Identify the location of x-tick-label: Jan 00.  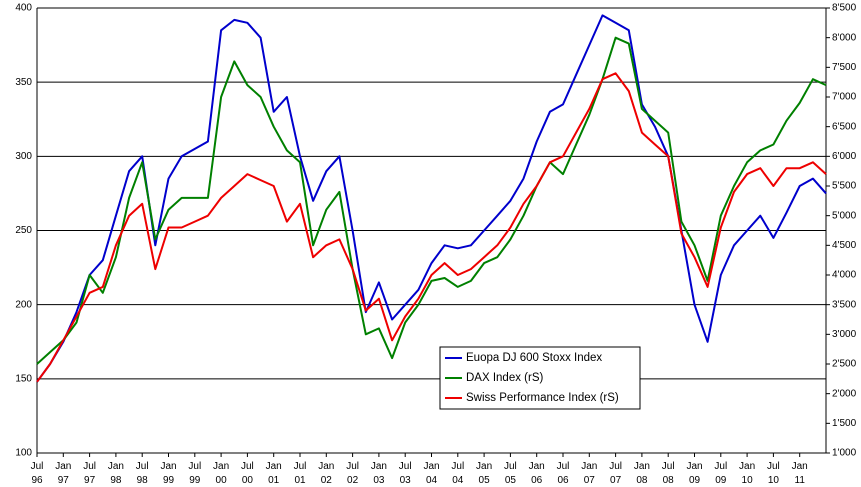
(221, 473).